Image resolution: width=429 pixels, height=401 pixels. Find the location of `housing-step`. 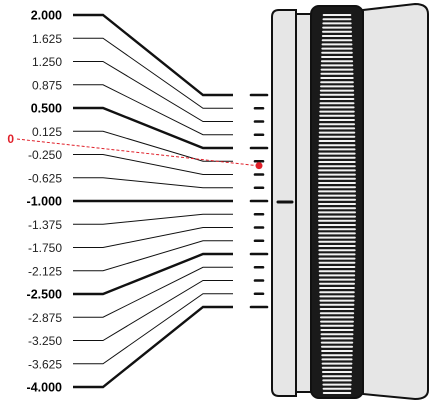

housing-step is located at coordinates (303, 203).